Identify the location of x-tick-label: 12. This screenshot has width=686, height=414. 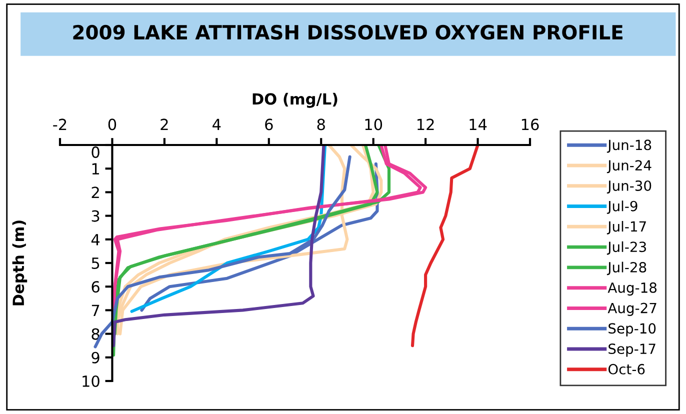
(426, 124).